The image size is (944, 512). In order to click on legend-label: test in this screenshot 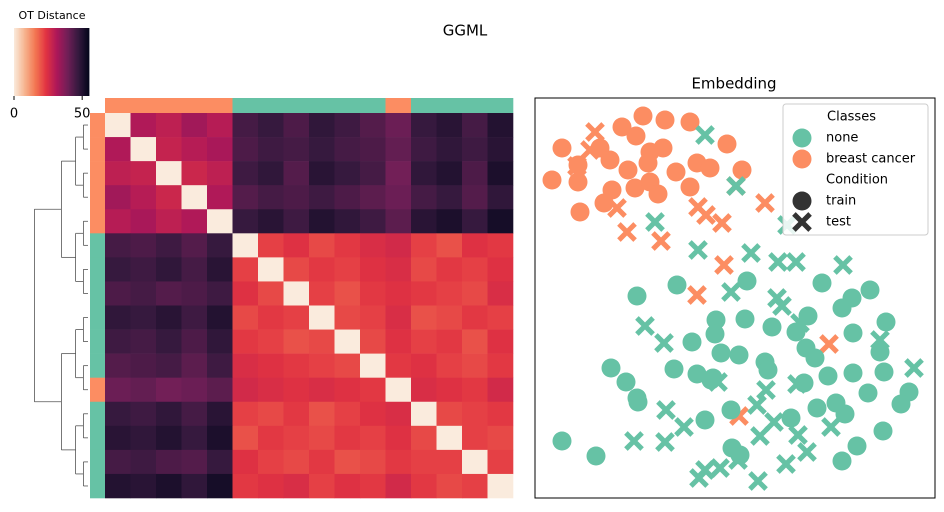, I will do `click(838, 222)`.